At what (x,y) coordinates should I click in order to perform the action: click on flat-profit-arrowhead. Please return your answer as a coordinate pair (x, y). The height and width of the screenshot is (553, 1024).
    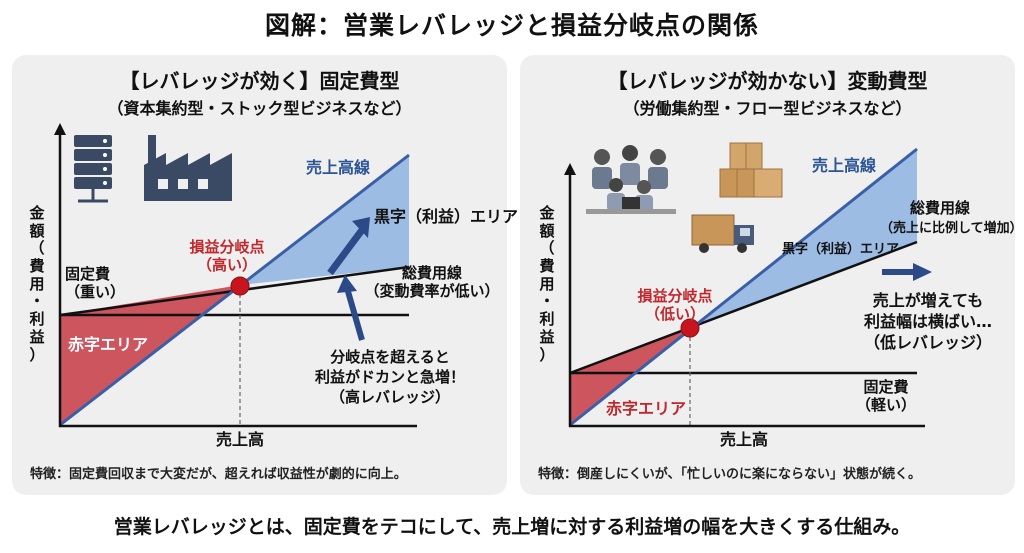
    Looking at the image, I should click on (922, 272).